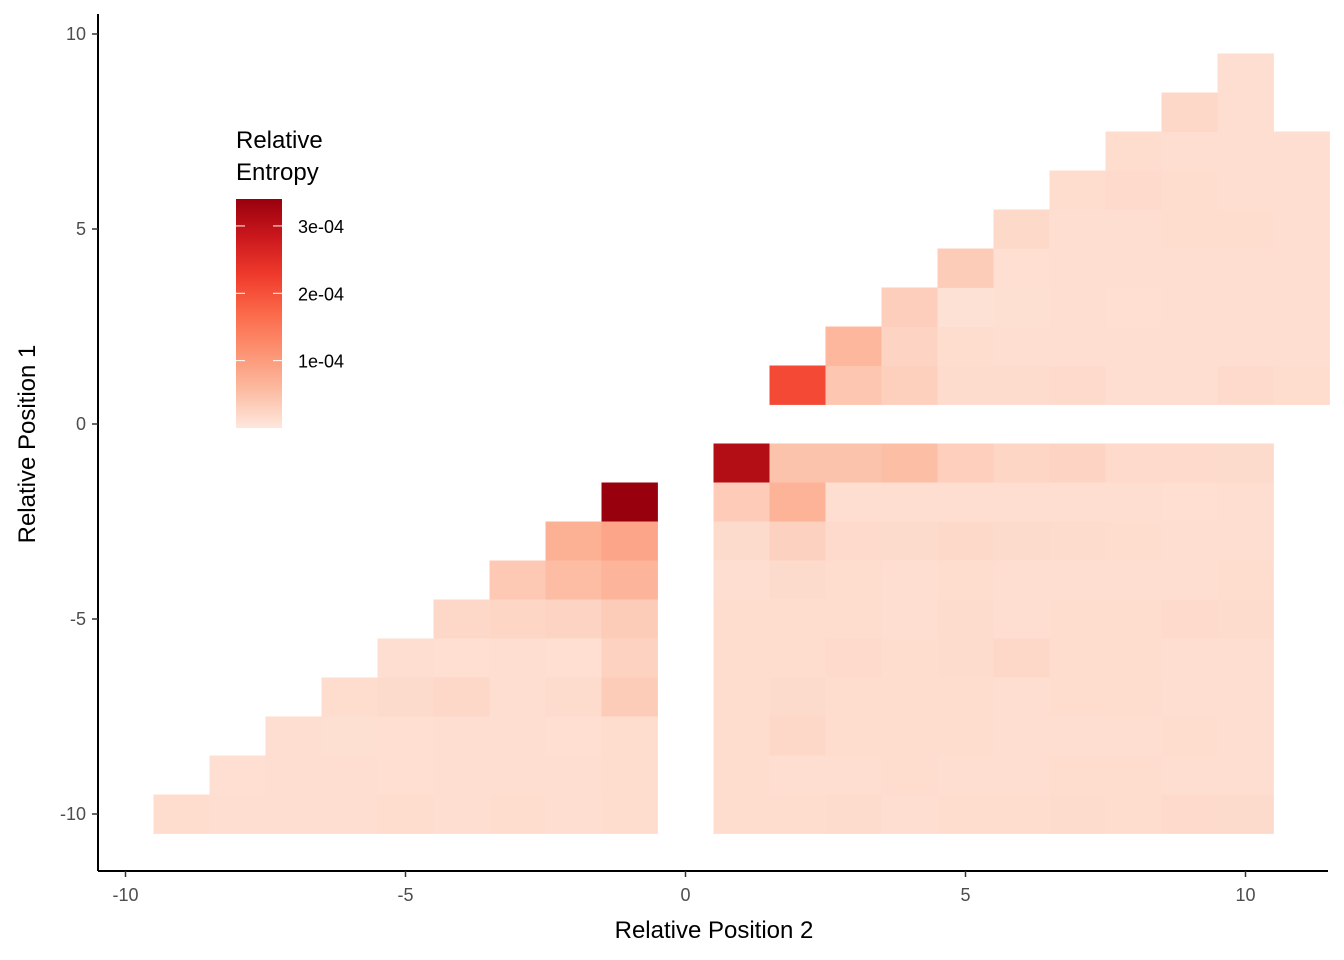 The height and width of the screenshot is (960, 1344). Describe the element at coordinates (405, 895) in the screenshot. I see `x-tick-label: -5` at that location.